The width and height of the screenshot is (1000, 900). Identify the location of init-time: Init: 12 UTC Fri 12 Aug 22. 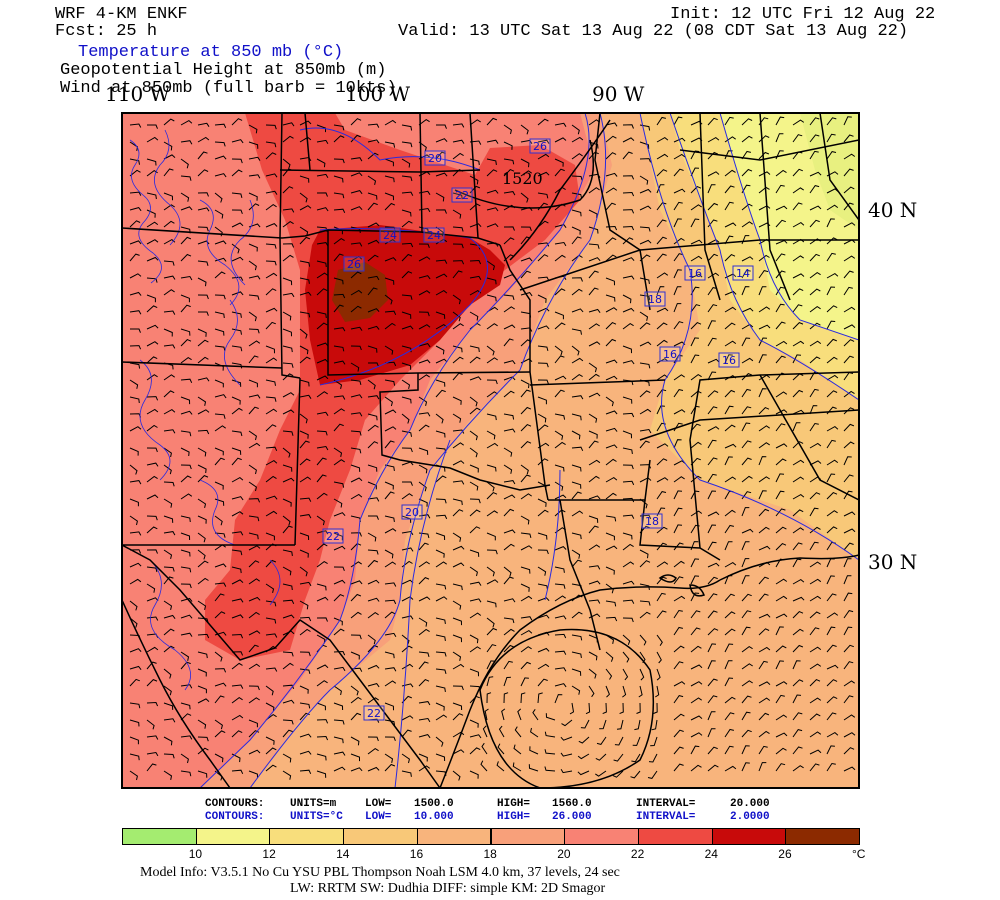
(803, 14).